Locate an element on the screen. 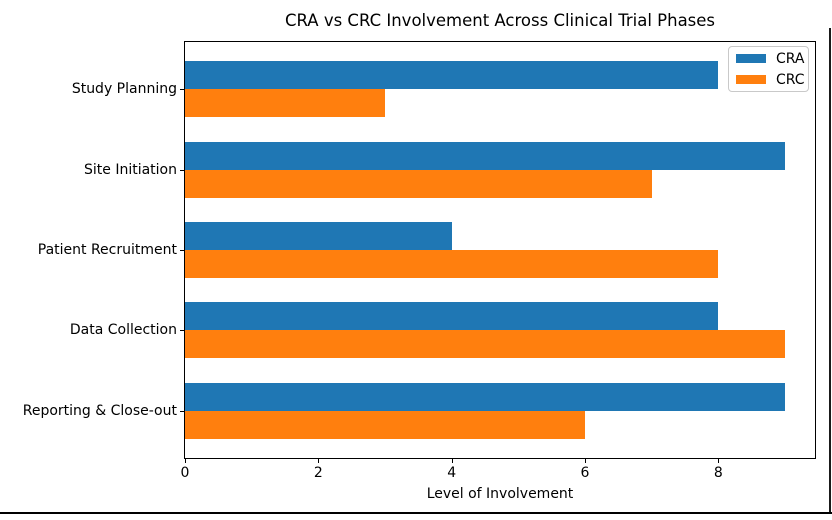 Image resolution: width=832 pixels, height=520 pixels. legend-label-crc: CRC is located at coordinates (790, 79).